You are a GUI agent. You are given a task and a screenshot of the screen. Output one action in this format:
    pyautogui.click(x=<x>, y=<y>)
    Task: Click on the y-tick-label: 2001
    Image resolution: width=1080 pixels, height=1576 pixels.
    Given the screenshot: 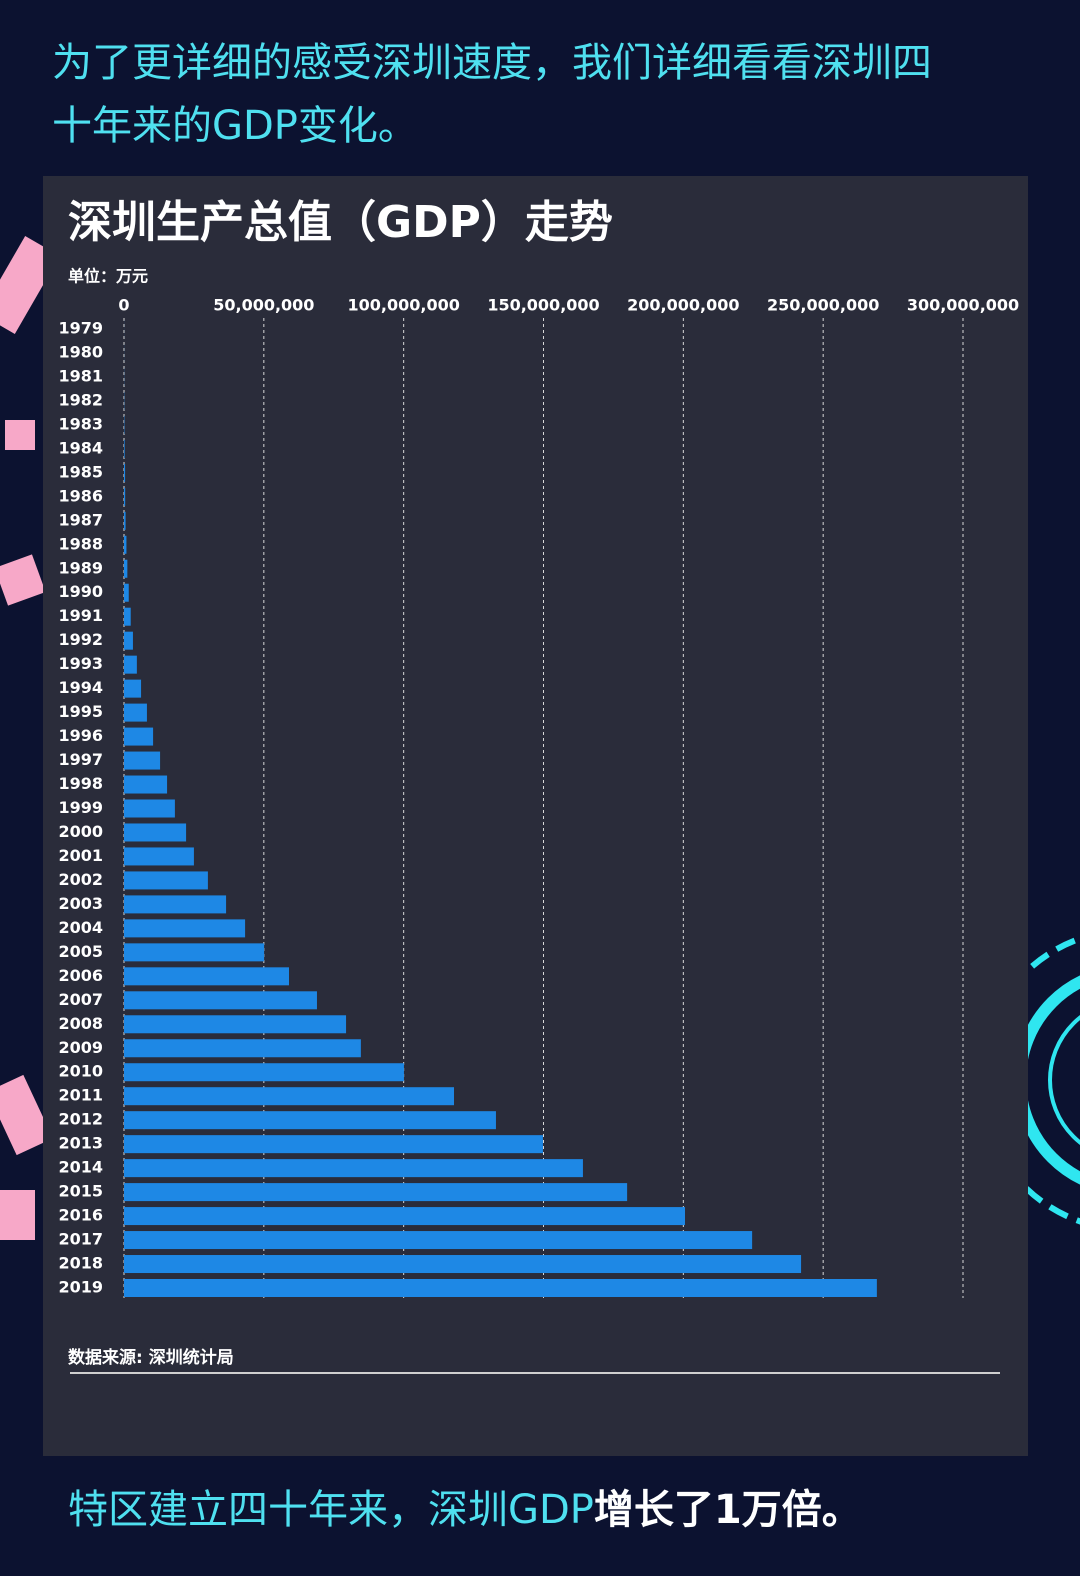 What is the action you would take?
    pyautogui.click(x=80, y=855)
    